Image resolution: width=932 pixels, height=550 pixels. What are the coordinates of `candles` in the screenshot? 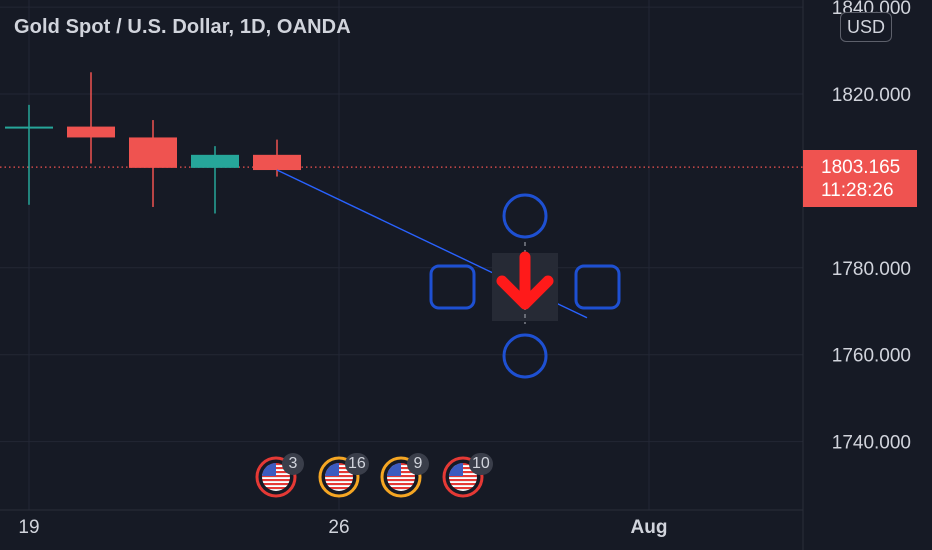 It's located at (153, 143).